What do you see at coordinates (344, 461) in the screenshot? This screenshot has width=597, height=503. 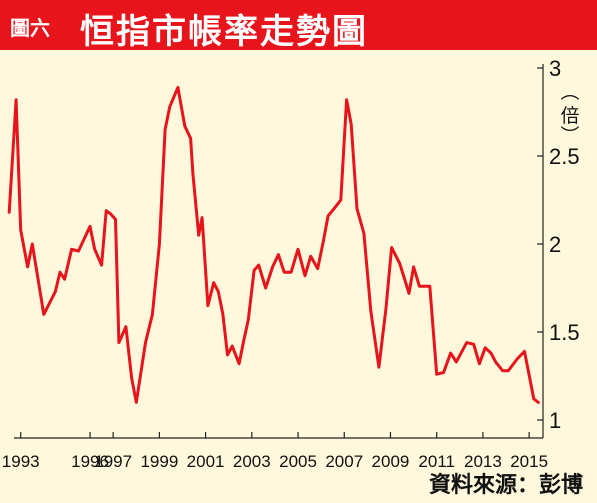 I see `x-tick-label: 2007` at bounding box center [344, 461].